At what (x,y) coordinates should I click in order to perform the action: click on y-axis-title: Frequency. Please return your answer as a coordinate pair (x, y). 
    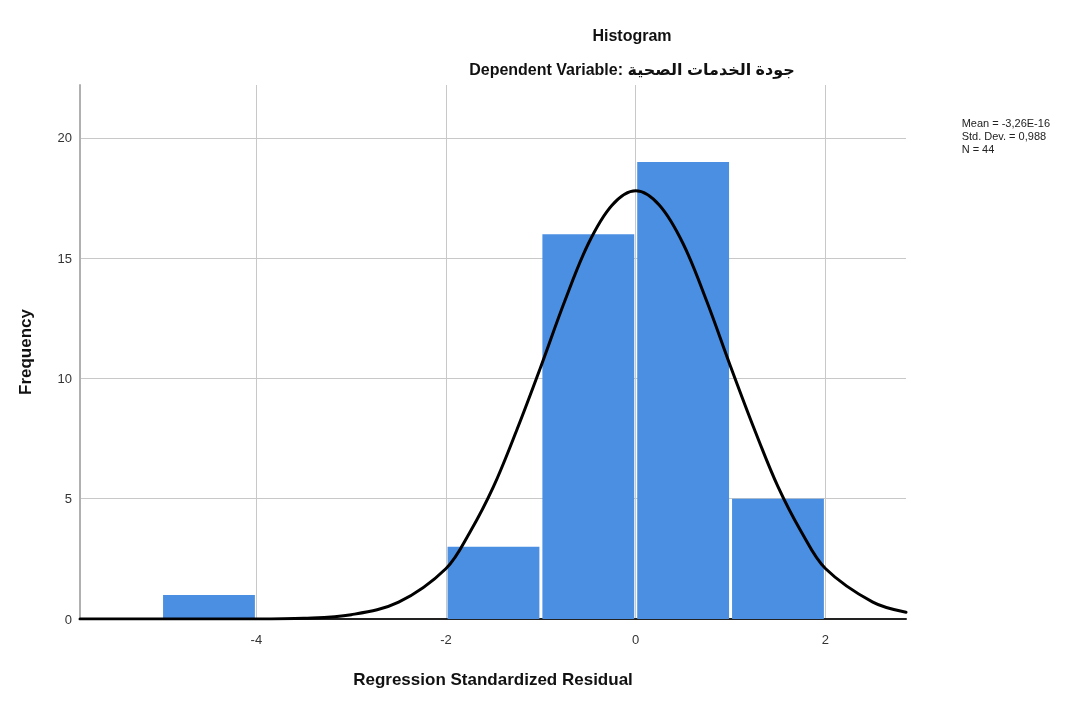
    Looking at the image, I should click on (25, 351).